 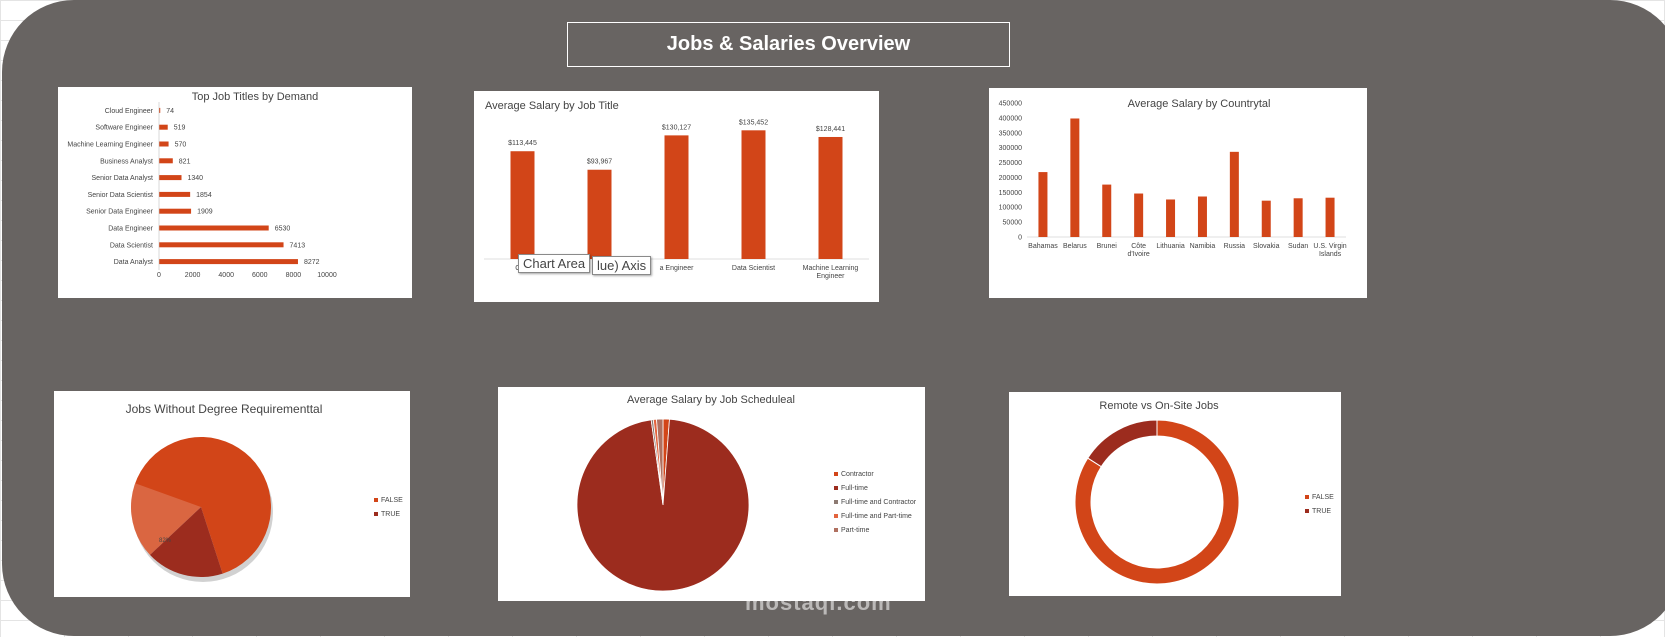 What do you see at coordinates (599, 162) in the screenshot?
I see `data-label: $93,967` at bounding box center [599, 162].